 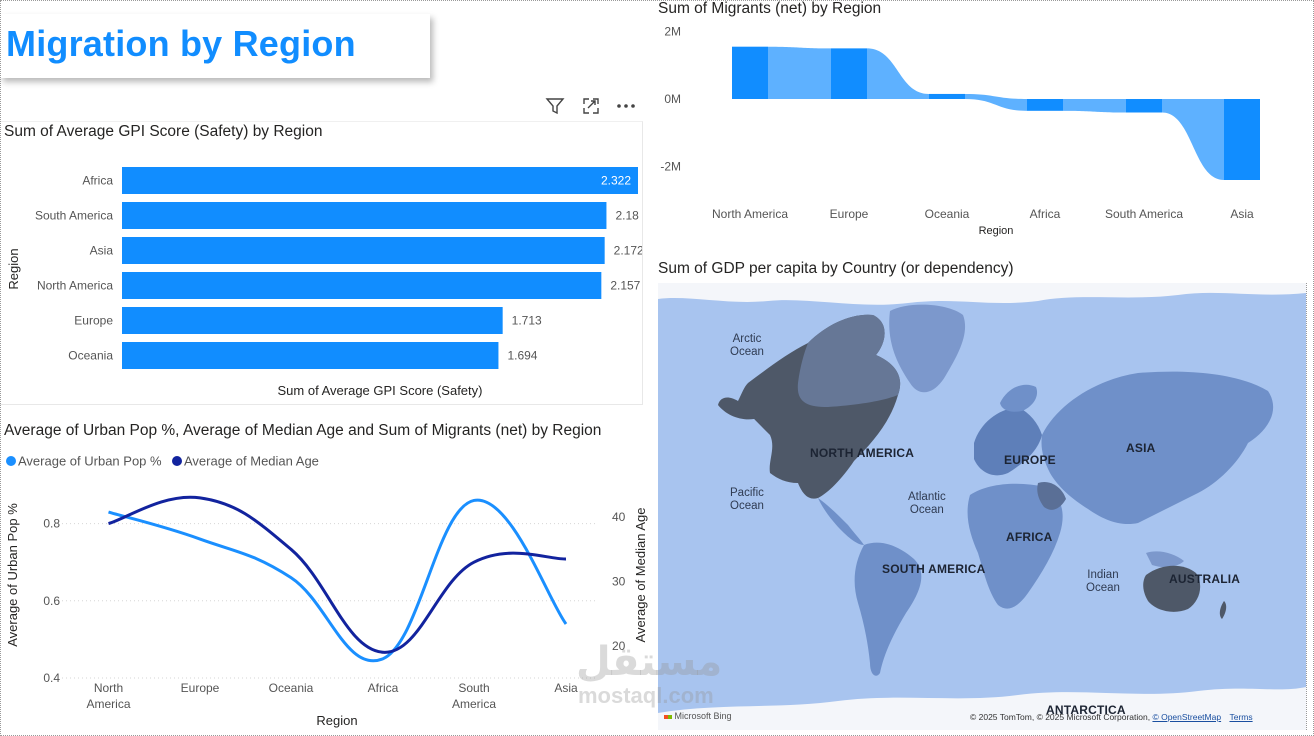 I want to click on legend-marker-urban-pop, so click(x=11, y=461).